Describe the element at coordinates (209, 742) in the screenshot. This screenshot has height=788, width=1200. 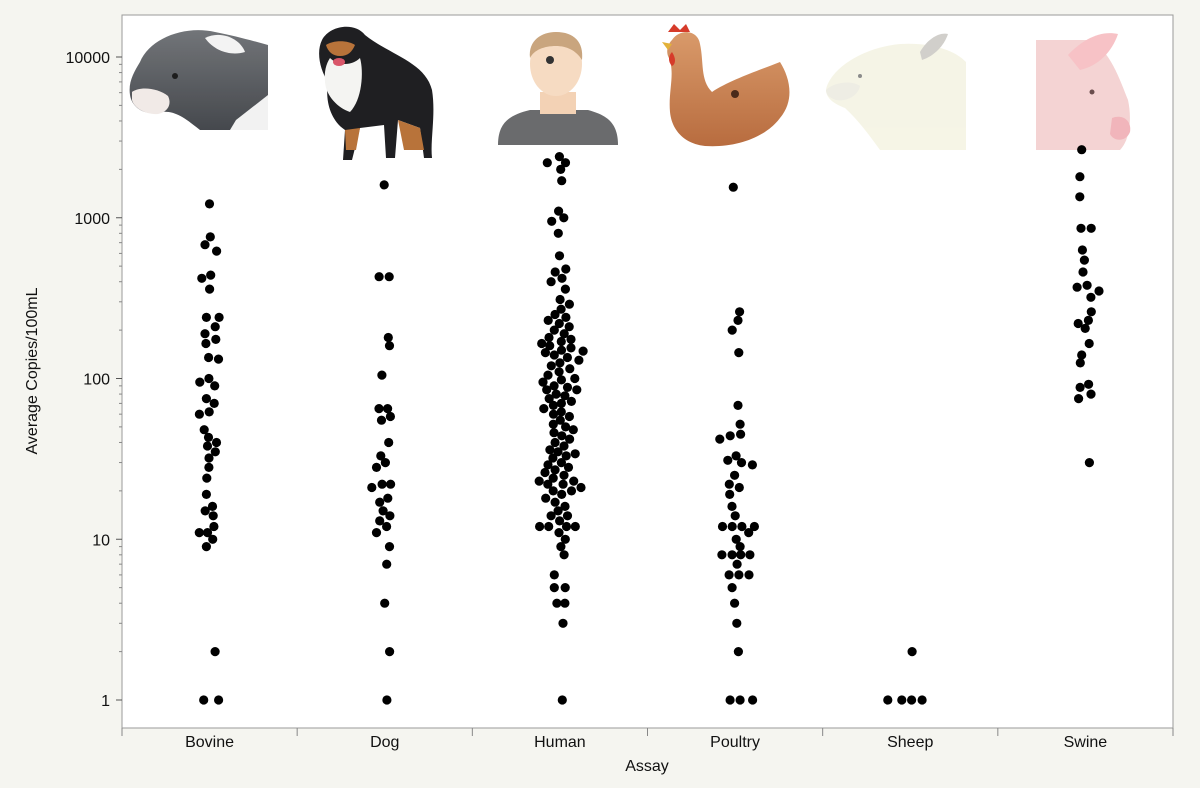
I see `x-tick-label: Bovine` at that location.